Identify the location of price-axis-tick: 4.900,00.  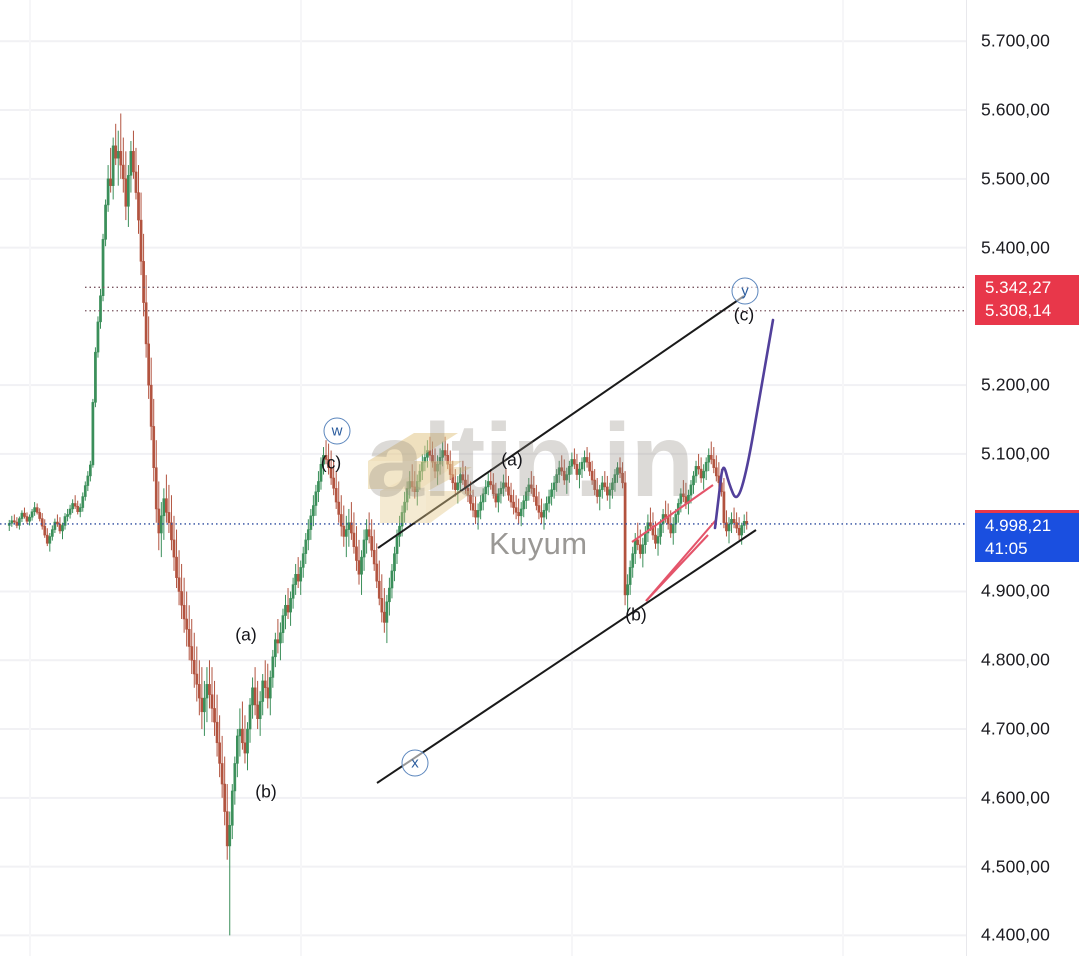
(1015, 590).